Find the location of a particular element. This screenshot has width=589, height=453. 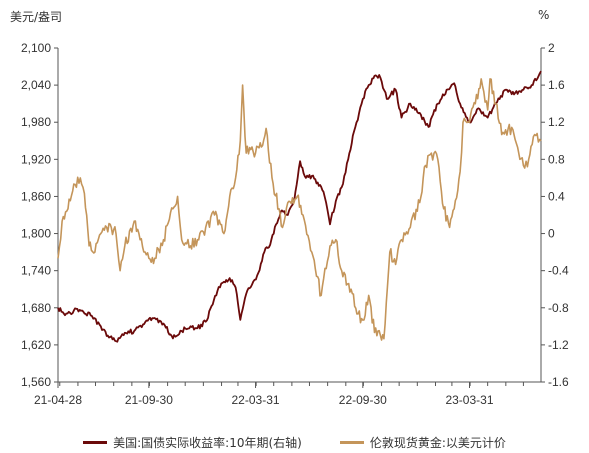

legend-item-real-yield: 美国:国债实际收益率:10年期(右轴) is located at coordinates (192, 442).